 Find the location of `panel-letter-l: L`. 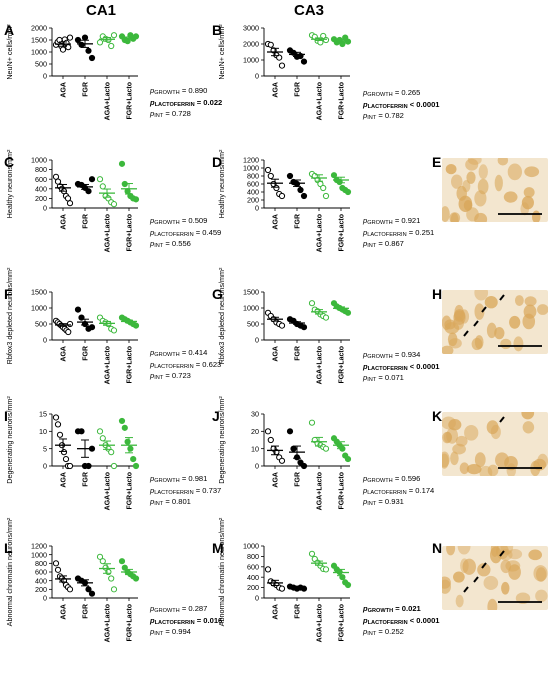

panel-letter-l: L is located at coordinates (8, 548).